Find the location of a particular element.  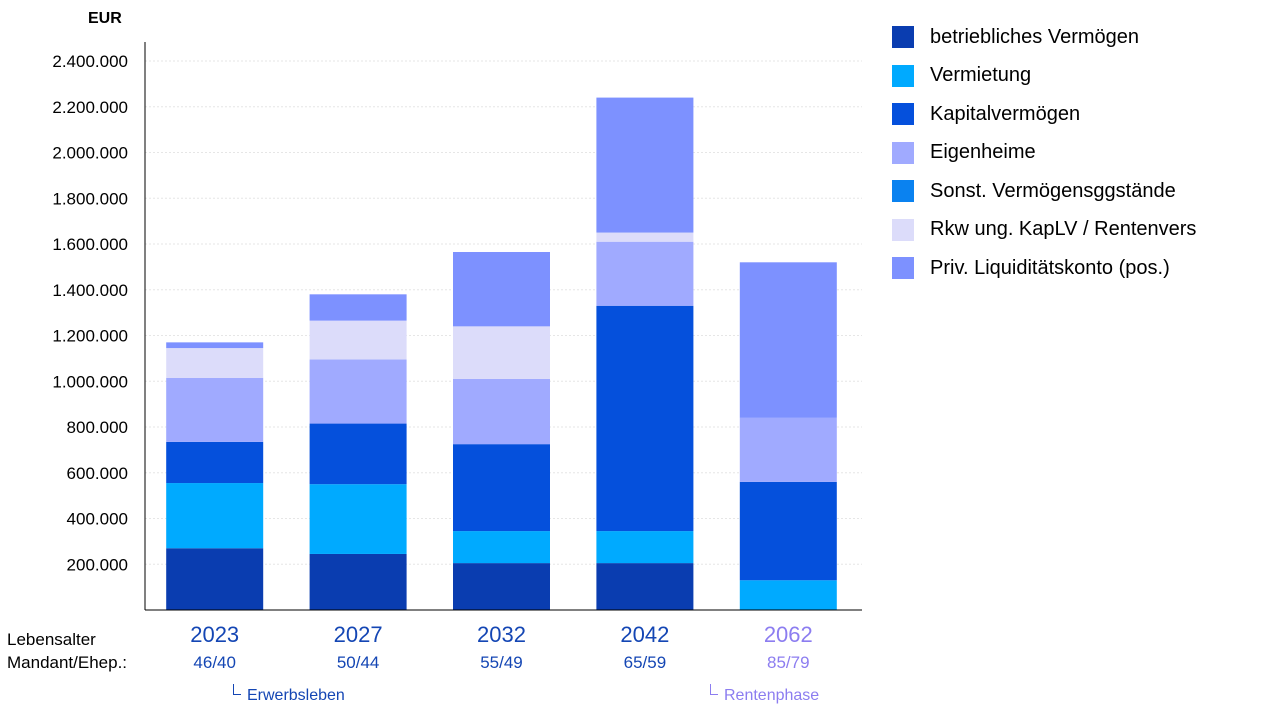

age-label: 55/49 is located at coordinates (501, 662).